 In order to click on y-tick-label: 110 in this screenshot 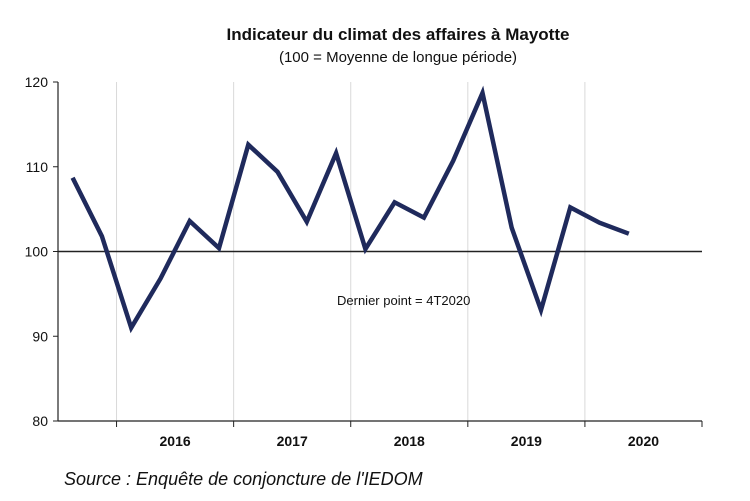, I will do `click(37, 167)`.